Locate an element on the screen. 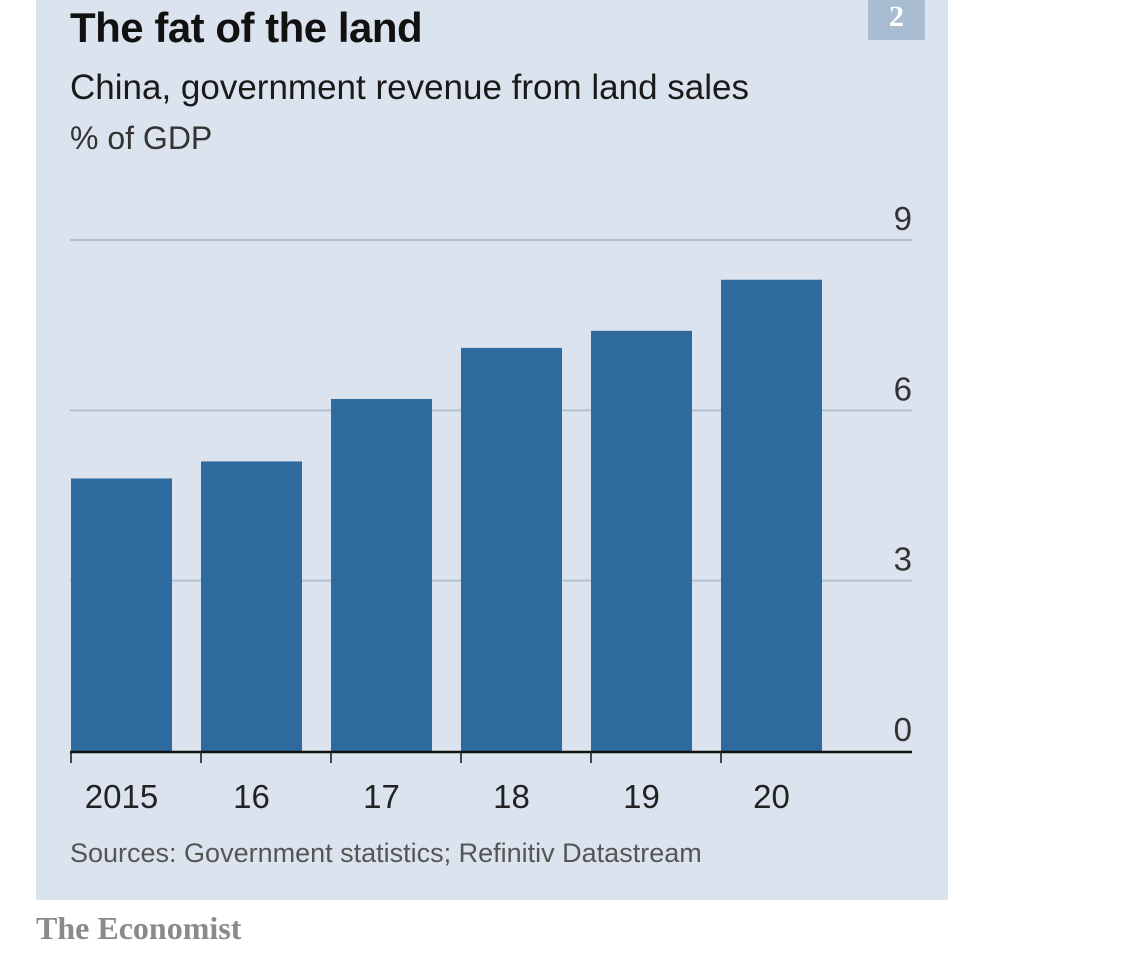 This screenshot has height=971, width=1125. bar-2015 is located at coordinates (121, 614).